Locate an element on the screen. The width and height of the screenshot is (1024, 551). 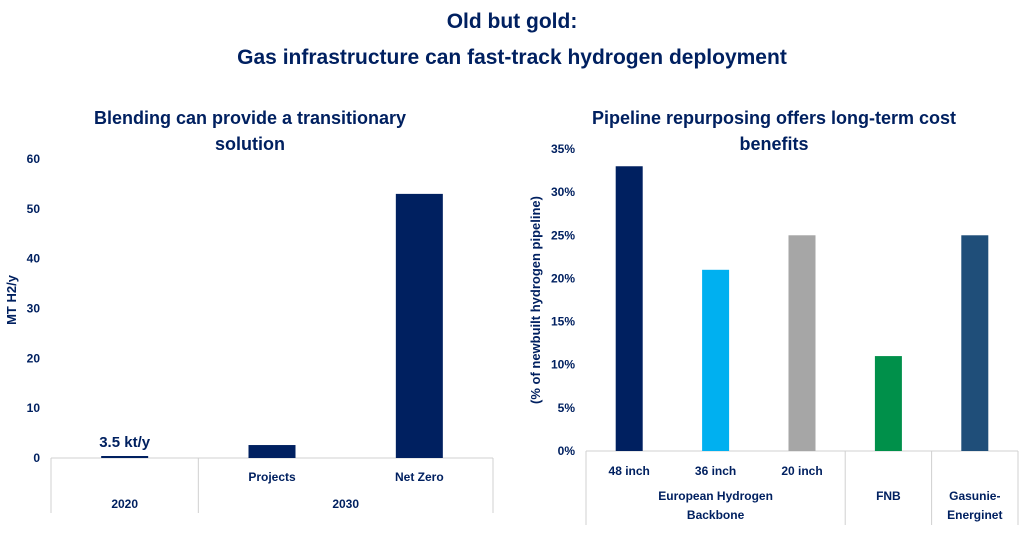
group-label: Energinet is located at coordinates (974, 515).